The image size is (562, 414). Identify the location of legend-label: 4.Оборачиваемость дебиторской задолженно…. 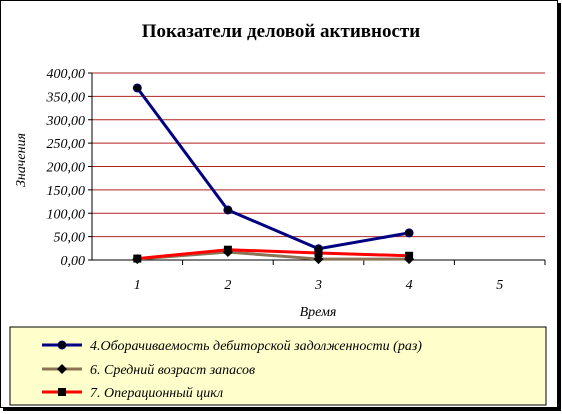
(256, 346).